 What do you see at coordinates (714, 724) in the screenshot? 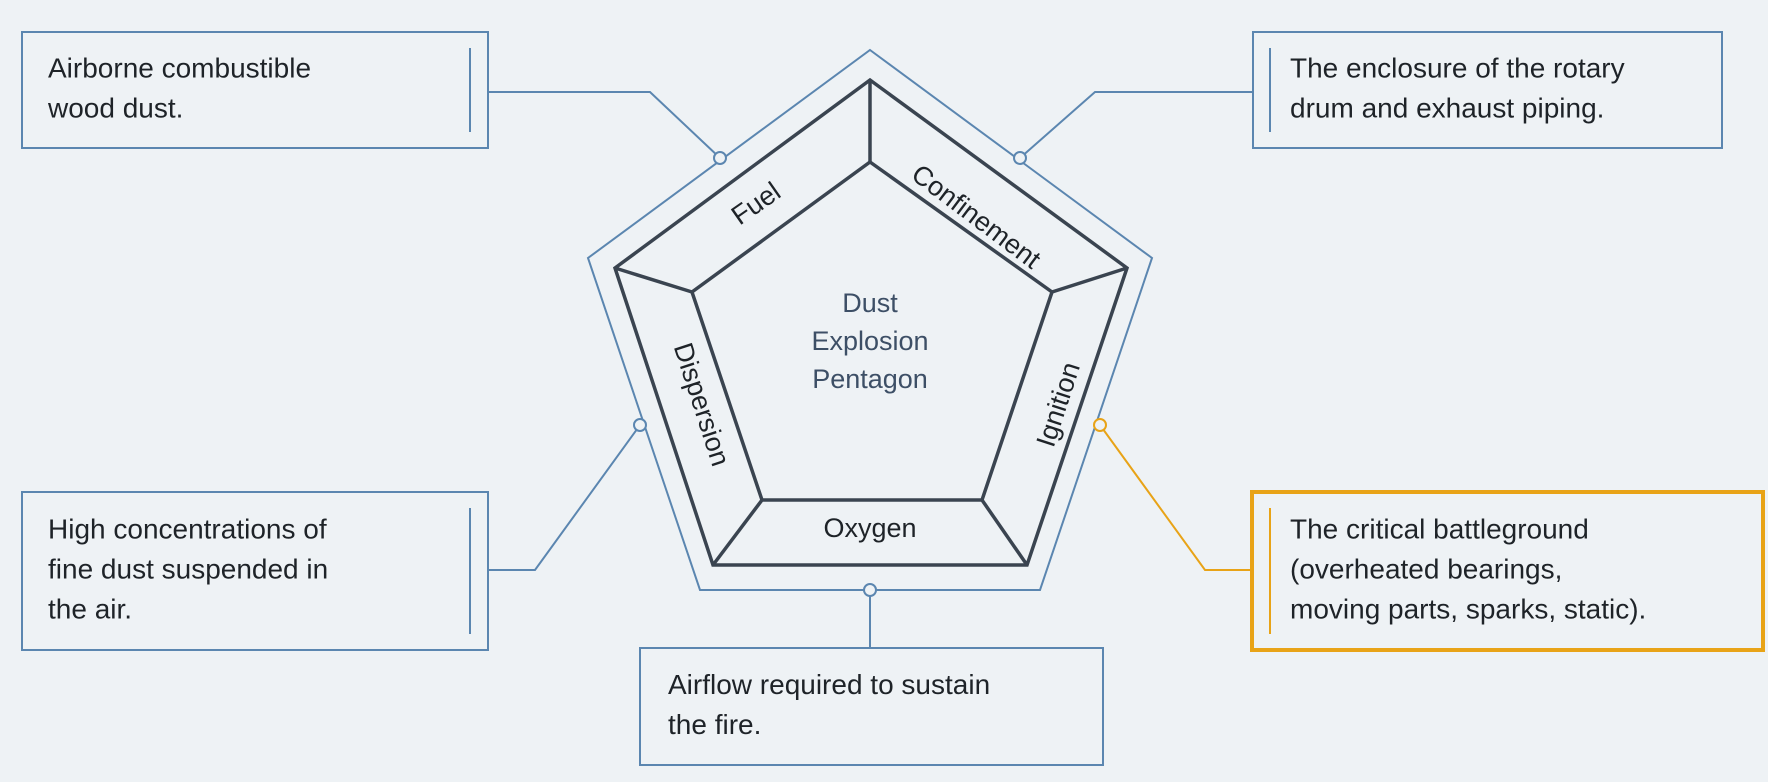
I see `callout-text: the fire.` at bounding box center [714, 724].